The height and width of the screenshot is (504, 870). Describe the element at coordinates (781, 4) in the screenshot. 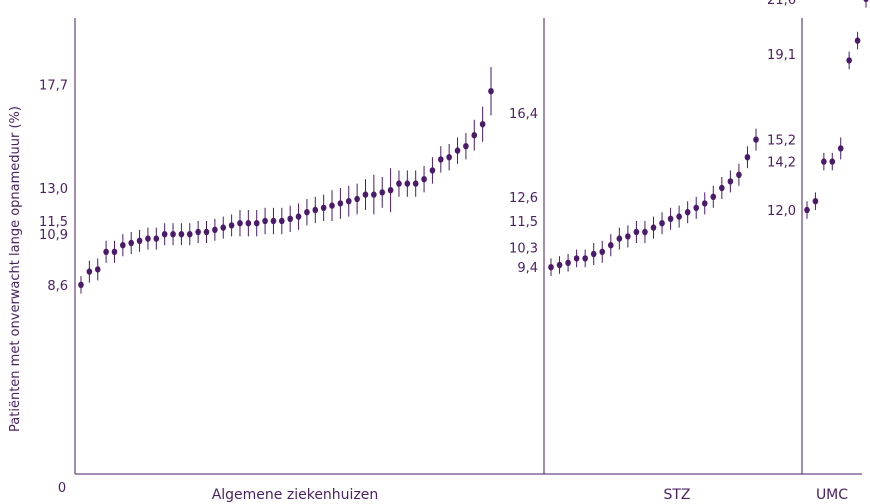

I see `tick-label-umc: 21,6` at that location.